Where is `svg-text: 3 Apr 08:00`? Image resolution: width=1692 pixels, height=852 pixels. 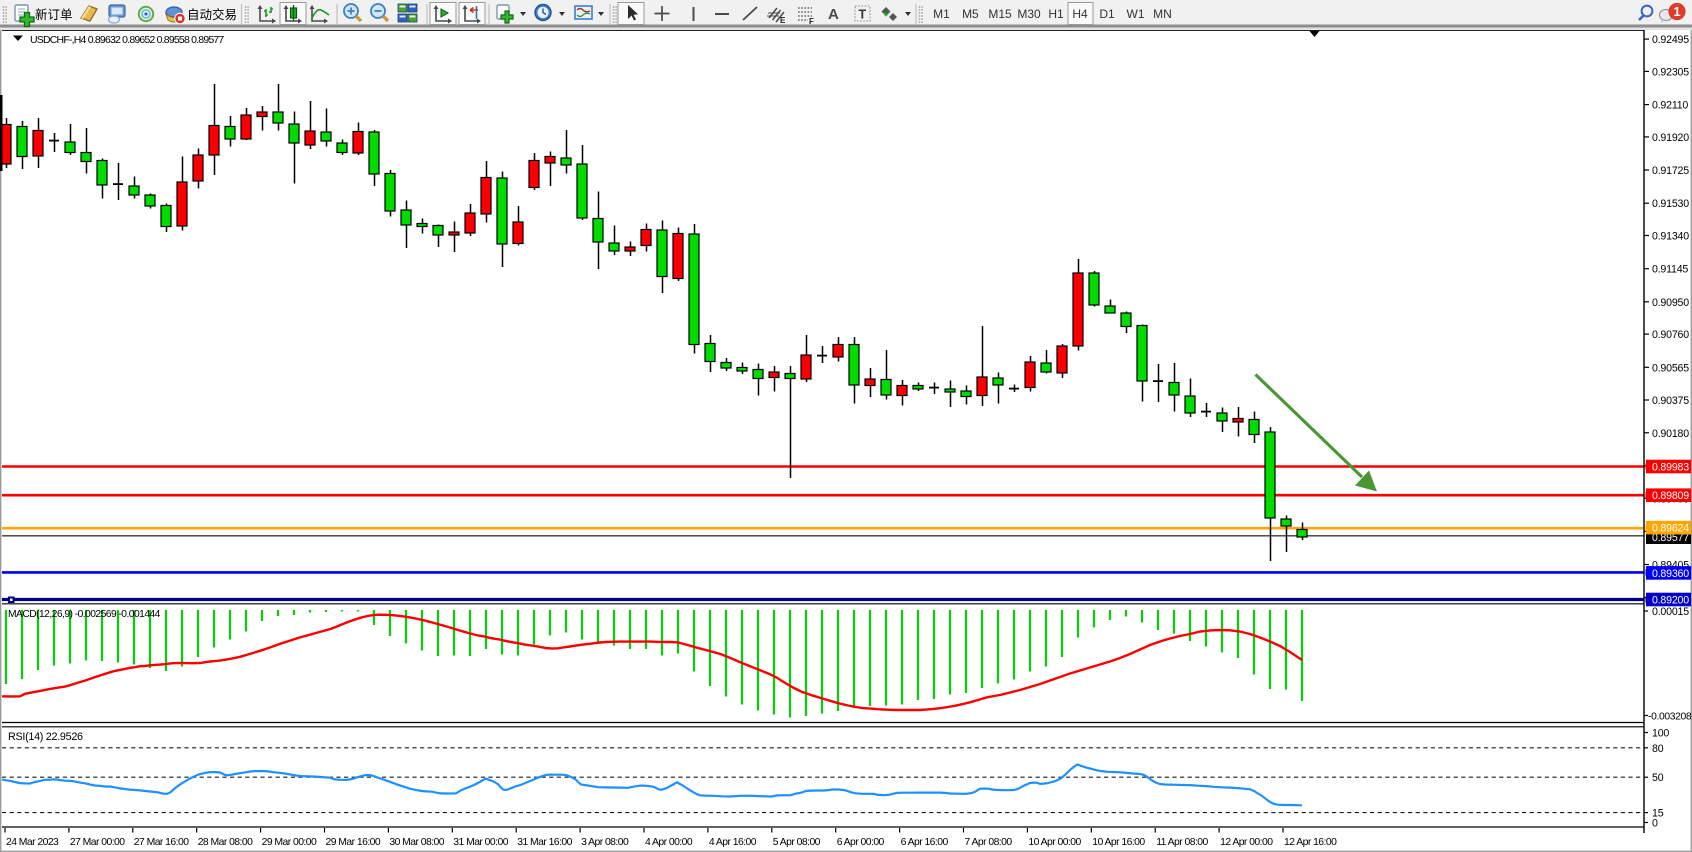 svg-text: 3 Apr 08:00 is located at coordinates (605, 842).